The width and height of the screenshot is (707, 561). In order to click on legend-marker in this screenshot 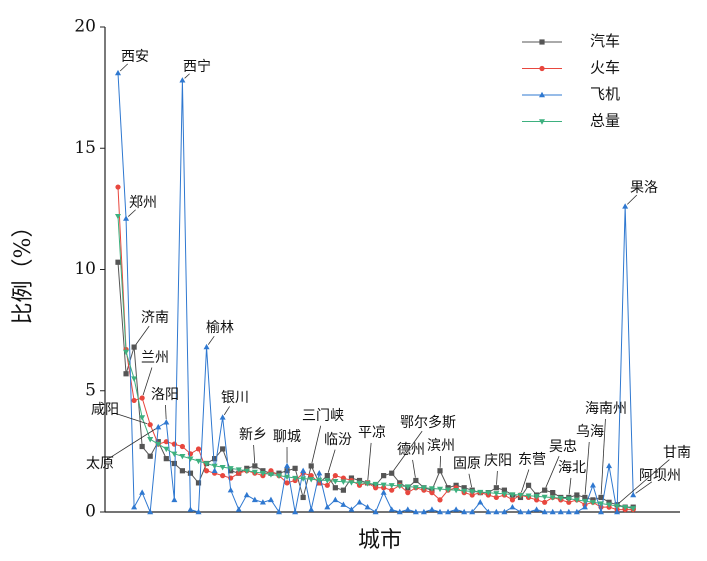, I will do `click(542, 122)`.